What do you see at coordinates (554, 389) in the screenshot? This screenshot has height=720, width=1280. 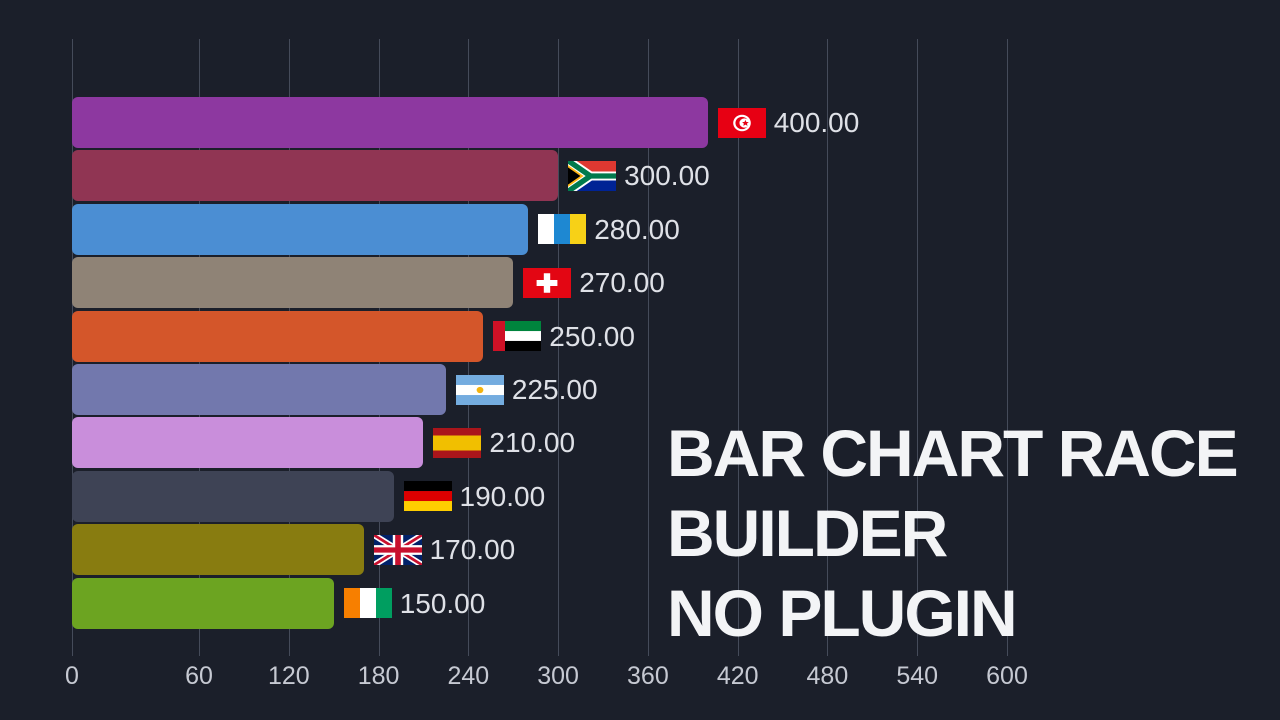 I see `value-label-argentina: 225.00` at bounding box center [554, 389].